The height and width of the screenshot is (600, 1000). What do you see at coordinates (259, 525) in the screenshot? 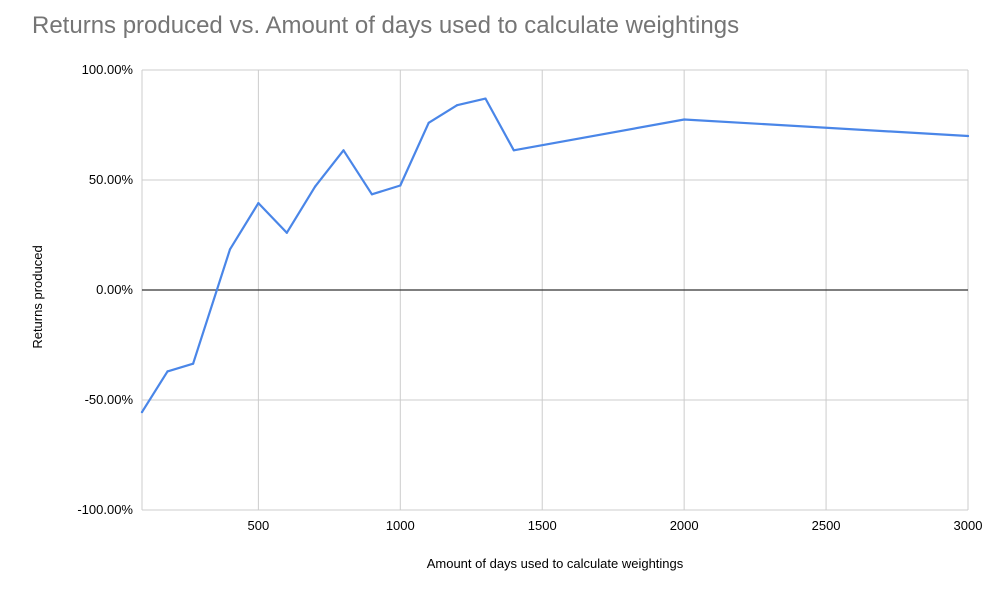
I see `x-tick-label: 500` at bounding box center [259, 525].